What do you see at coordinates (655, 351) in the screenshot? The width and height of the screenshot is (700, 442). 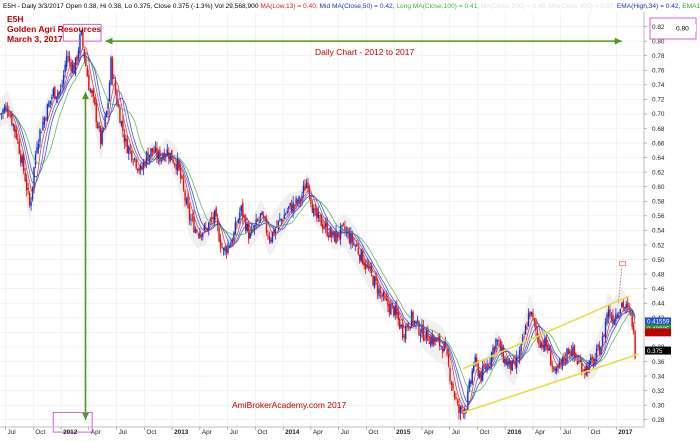 I see `price-tag-label: 0.375` at bounding box center [655, 351].